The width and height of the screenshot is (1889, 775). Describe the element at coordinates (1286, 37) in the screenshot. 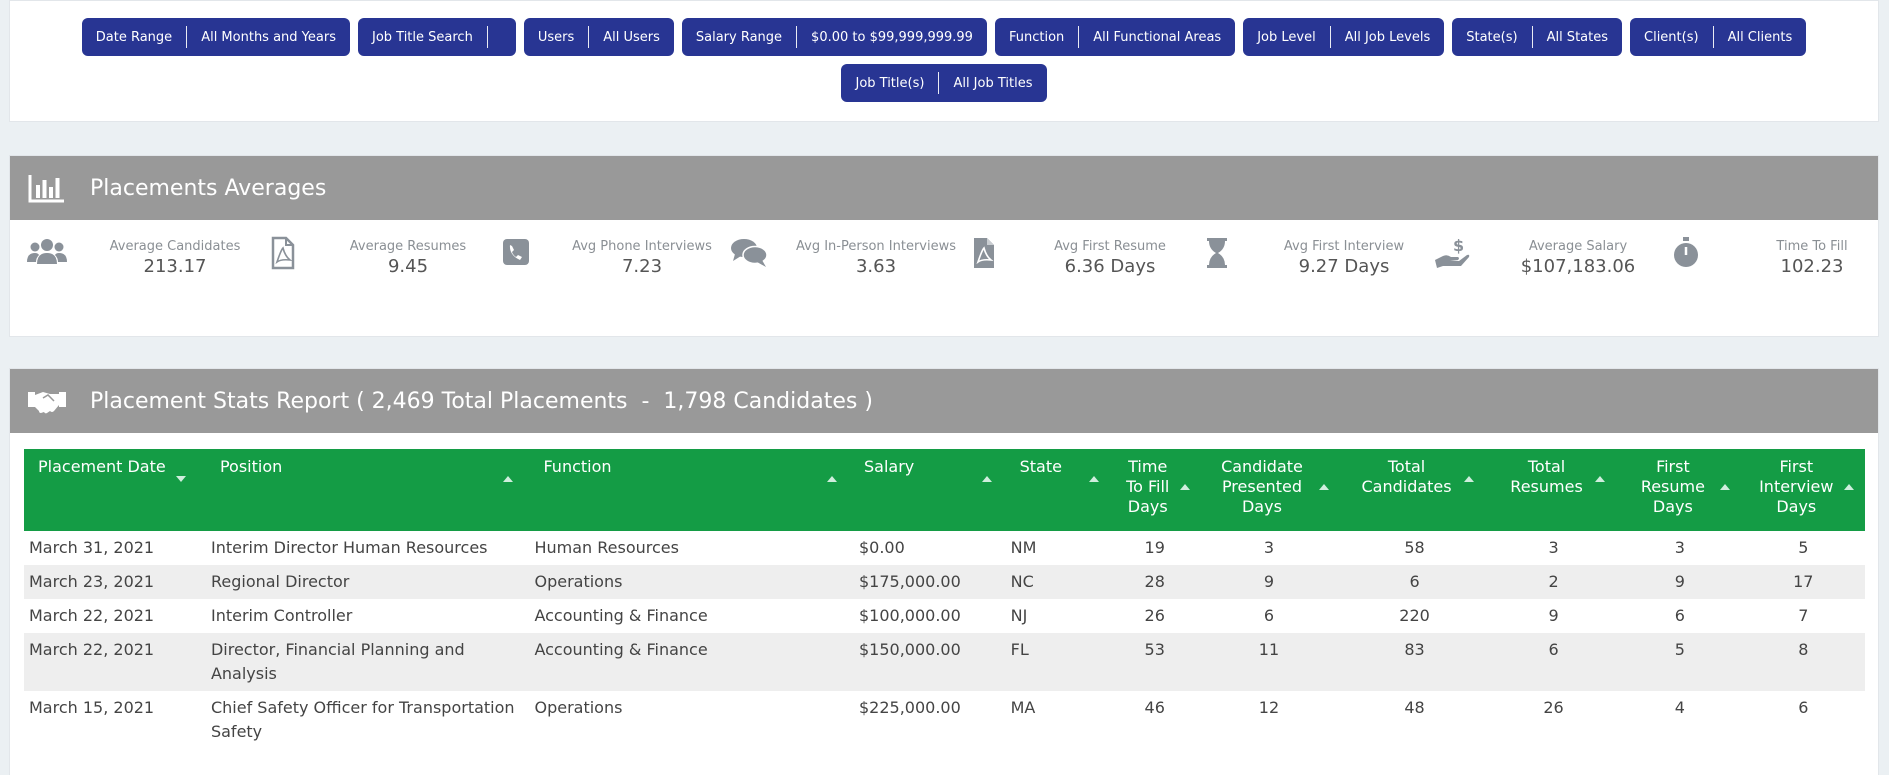

I see `filter-label: Job Level` at that location.